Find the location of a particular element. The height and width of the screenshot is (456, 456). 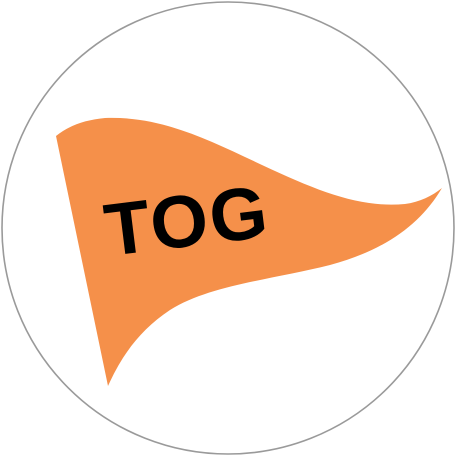

pennant-label: TOG is located at coordinates (187, 220).